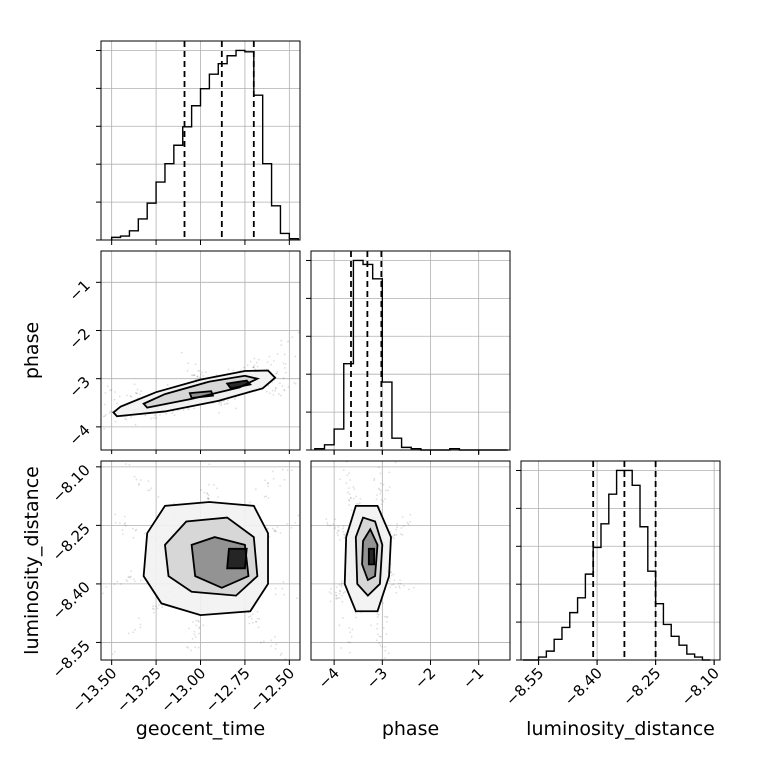 Image resolution: width=760 pixels, height=760 pixels. Describe the element at coordinates (620, 560) in the screenshot. I see `hist-frame-luminosity_distance` at that location.